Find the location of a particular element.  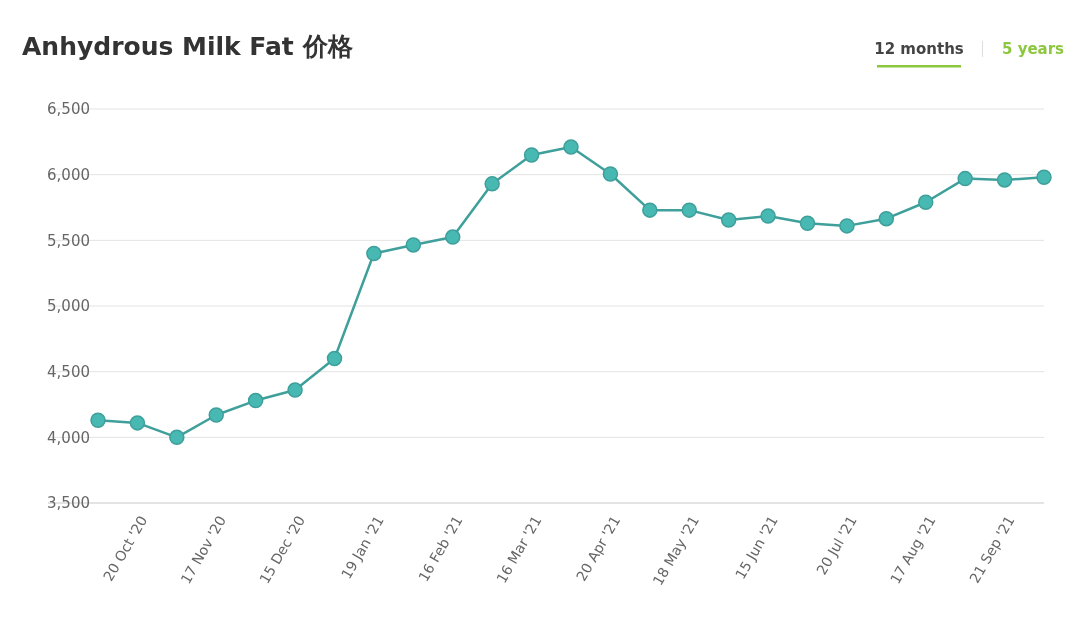

text: 5 years is located at coordinates (1033, 49).